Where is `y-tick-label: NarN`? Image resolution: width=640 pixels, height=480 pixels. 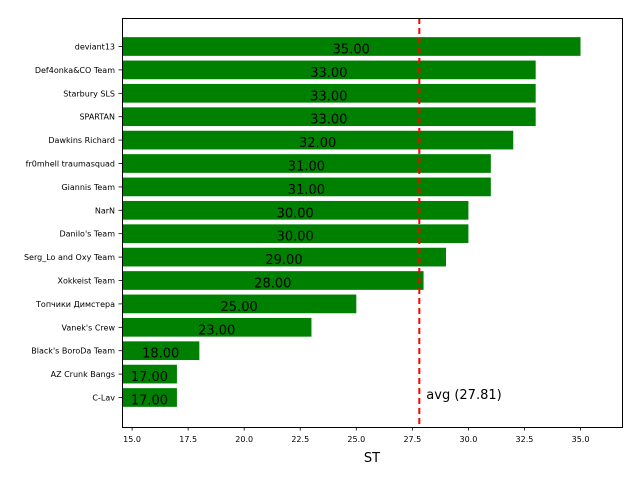
y-tick-label: NarN is located at coordinates (105, 210).